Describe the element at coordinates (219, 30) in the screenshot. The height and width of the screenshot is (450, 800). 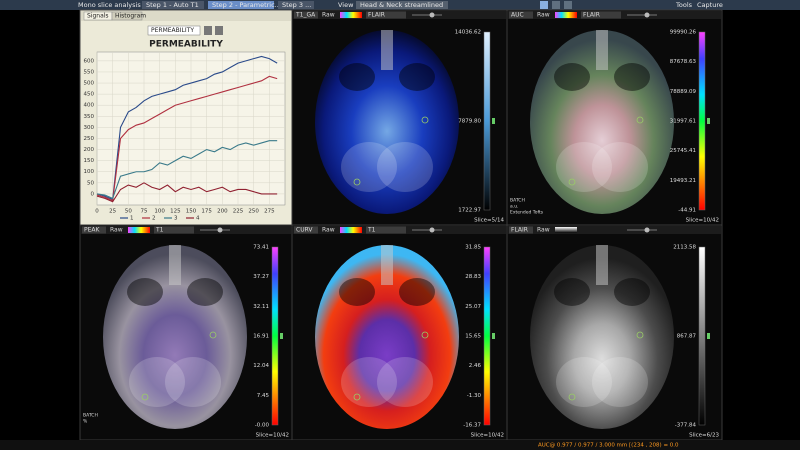
I see `eye-icon` at that location.